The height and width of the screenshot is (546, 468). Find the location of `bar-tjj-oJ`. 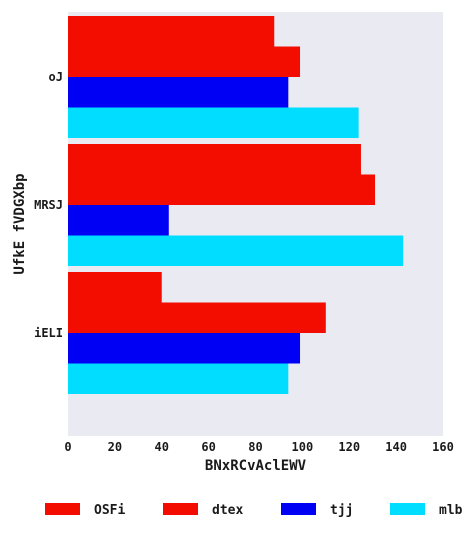

bar-tjj-oJ is located at coordinates (178, 92).